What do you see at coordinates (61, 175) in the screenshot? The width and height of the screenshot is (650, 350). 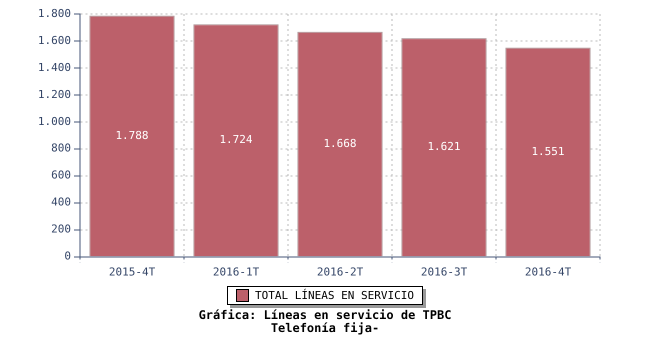 I see `y-tick-label: 600` at bounding box center [61, 175].